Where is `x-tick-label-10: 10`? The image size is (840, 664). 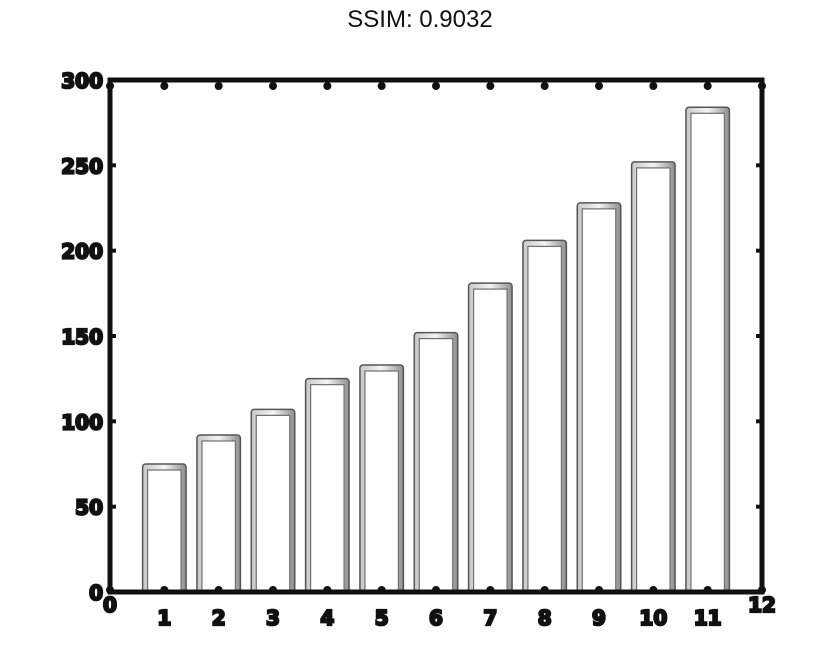
x-tick-label-10: 10 is located at coordinates (653, 618).